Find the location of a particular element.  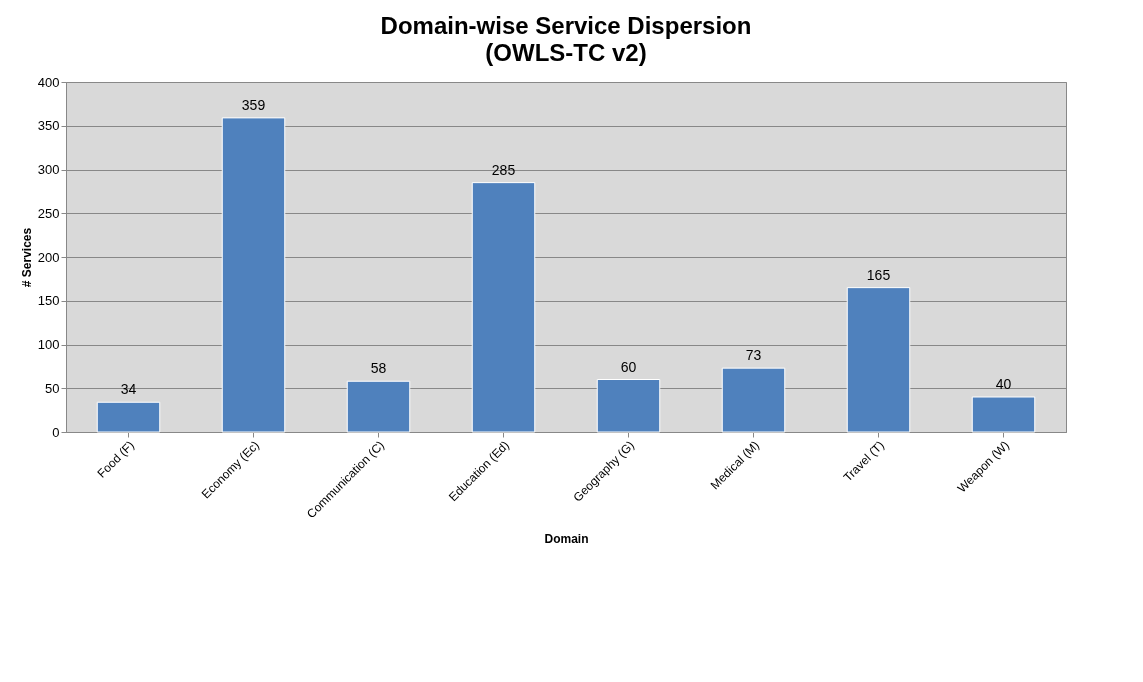

y-tick-label: 250 is located at coordinates (48, 213).